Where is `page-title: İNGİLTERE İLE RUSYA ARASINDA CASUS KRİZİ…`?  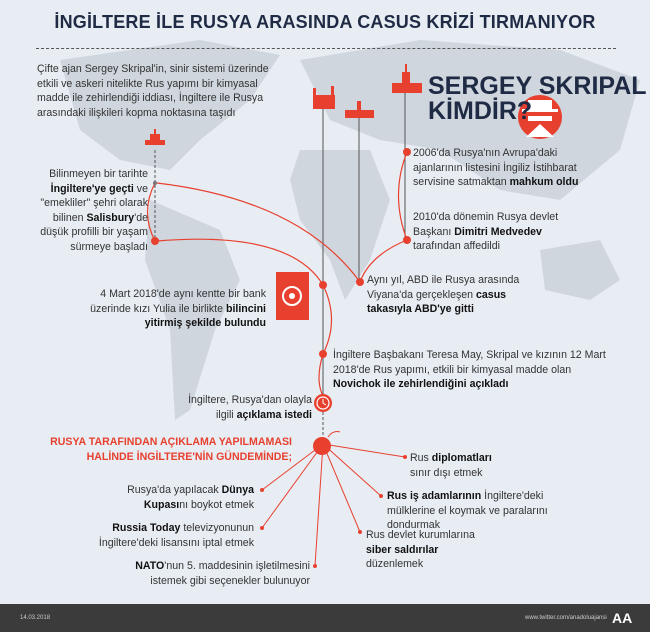
page-title: İNGİLTERE İLE RUSYA ARASINDA CASUS KRİZİ… is located at coordinates (325, 22).